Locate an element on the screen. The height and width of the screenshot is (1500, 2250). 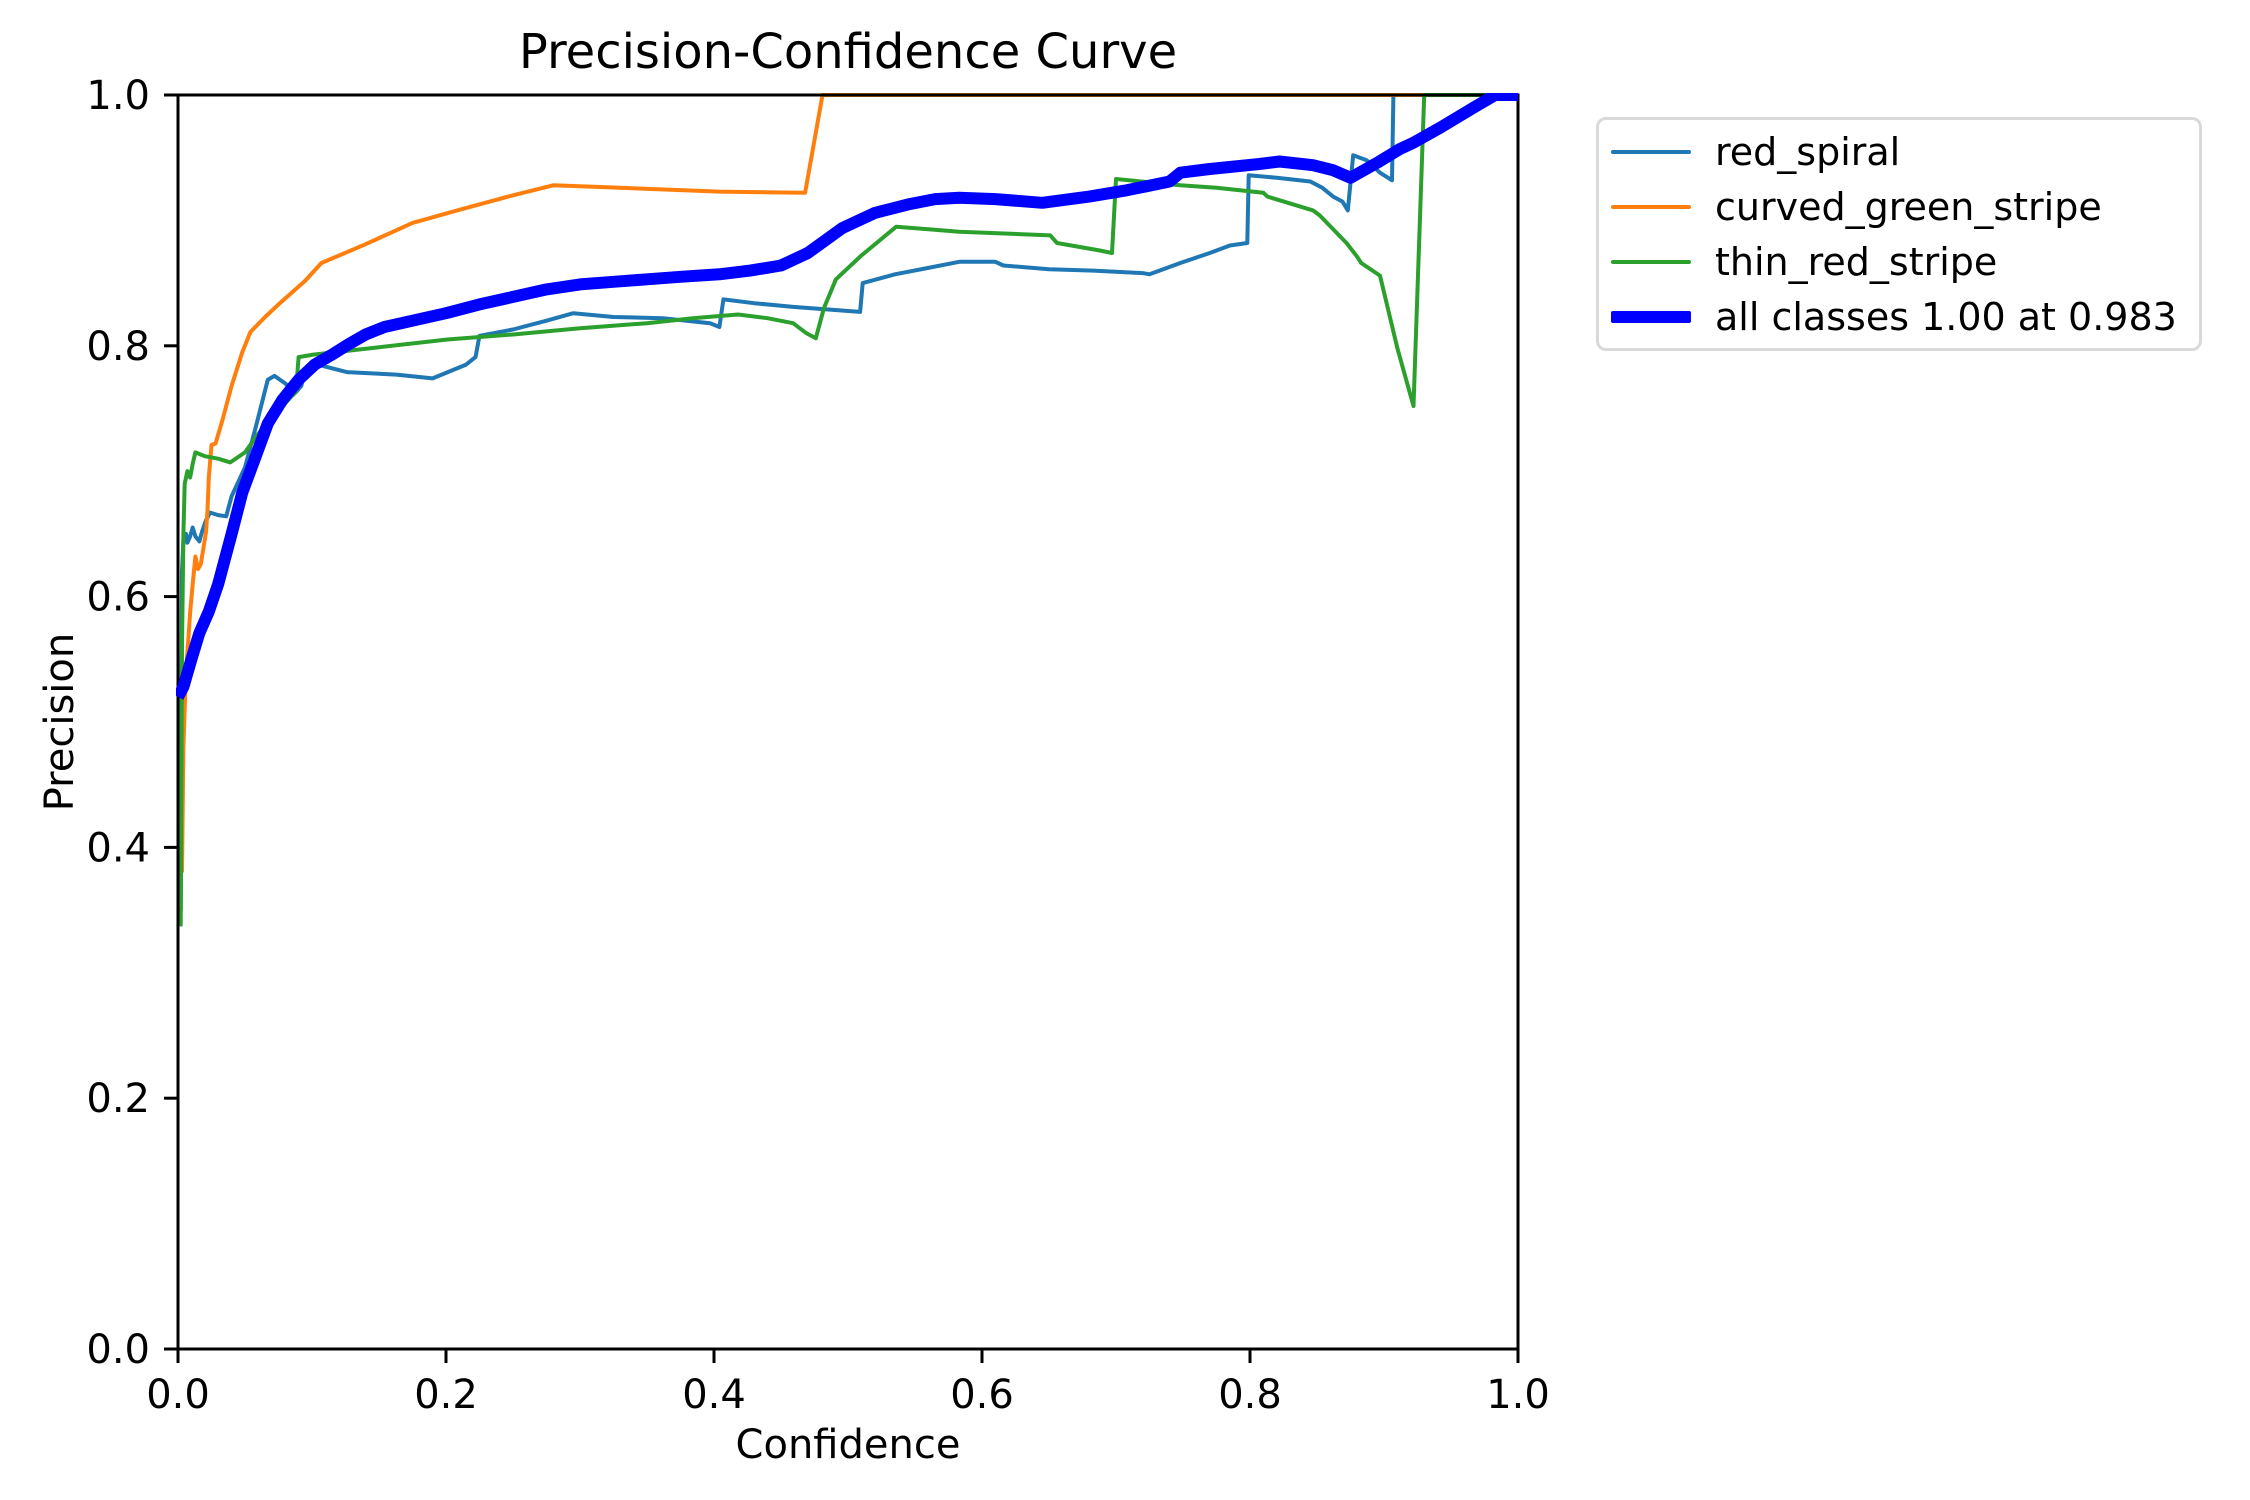
legend-row: curved_green_stripe is located at coordinates (1894, 206).